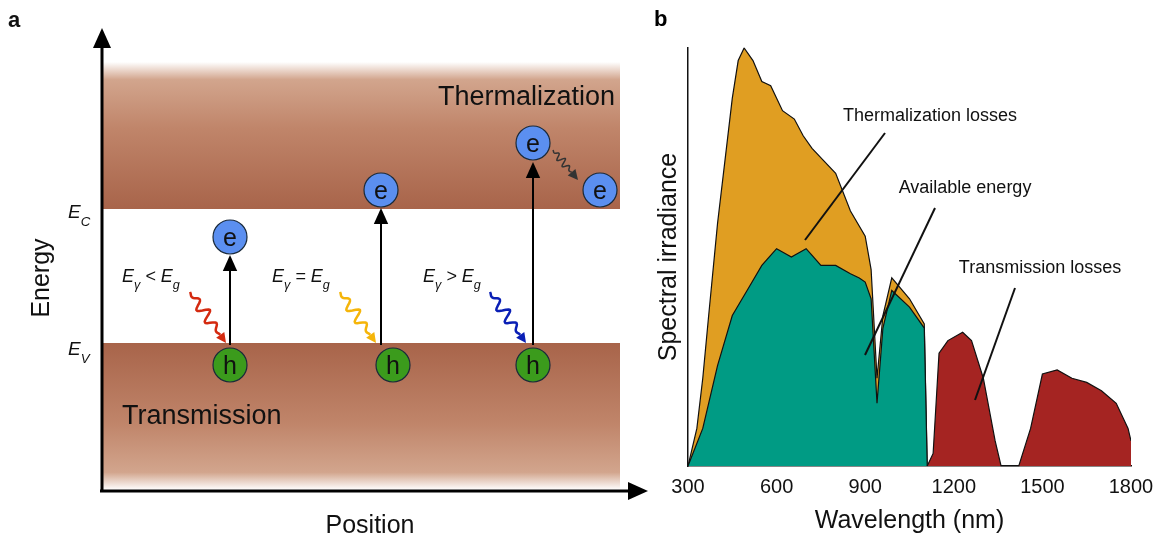 Image resolution: width=1163 pixels, height=540 pixels. Describe the element at coordinates (79, 352) in the screenshot. I see `text: E$_{V}$` at that location.